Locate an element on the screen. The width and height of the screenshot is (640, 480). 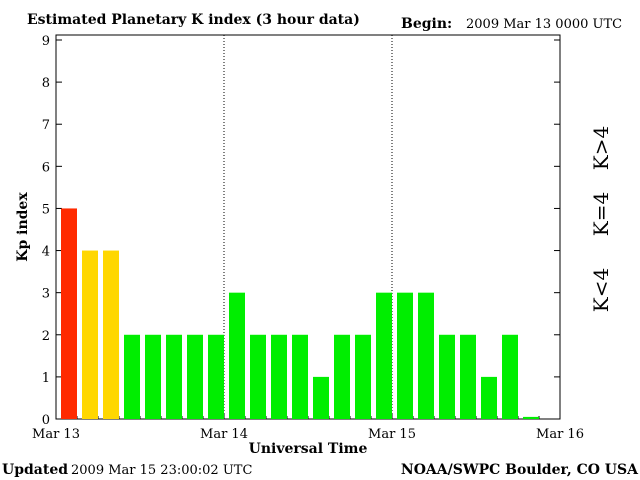
y-tick-label: 9 is located at coordinates (46, 41).